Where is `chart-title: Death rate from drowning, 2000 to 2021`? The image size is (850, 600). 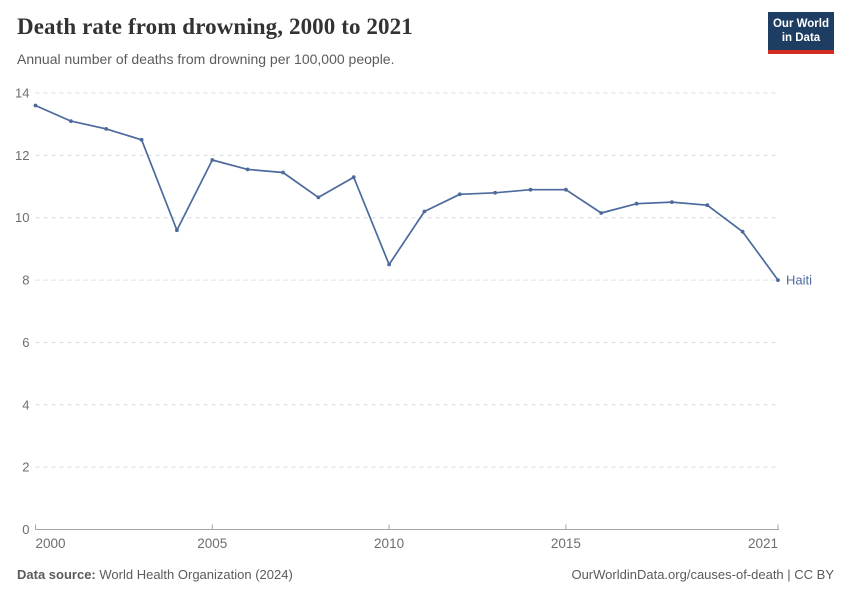
chart-title: Death rate from drowning, 2000 to 2021 is located at coordinates (215, 26).